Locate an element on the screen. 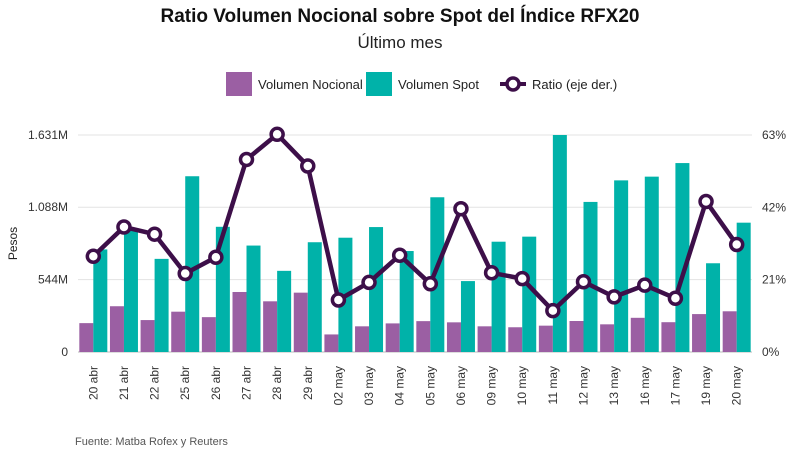 This screenshot has height=457, width=800. legend-label-nocional: Volumen Nocional is located at coordinates (310, 84).